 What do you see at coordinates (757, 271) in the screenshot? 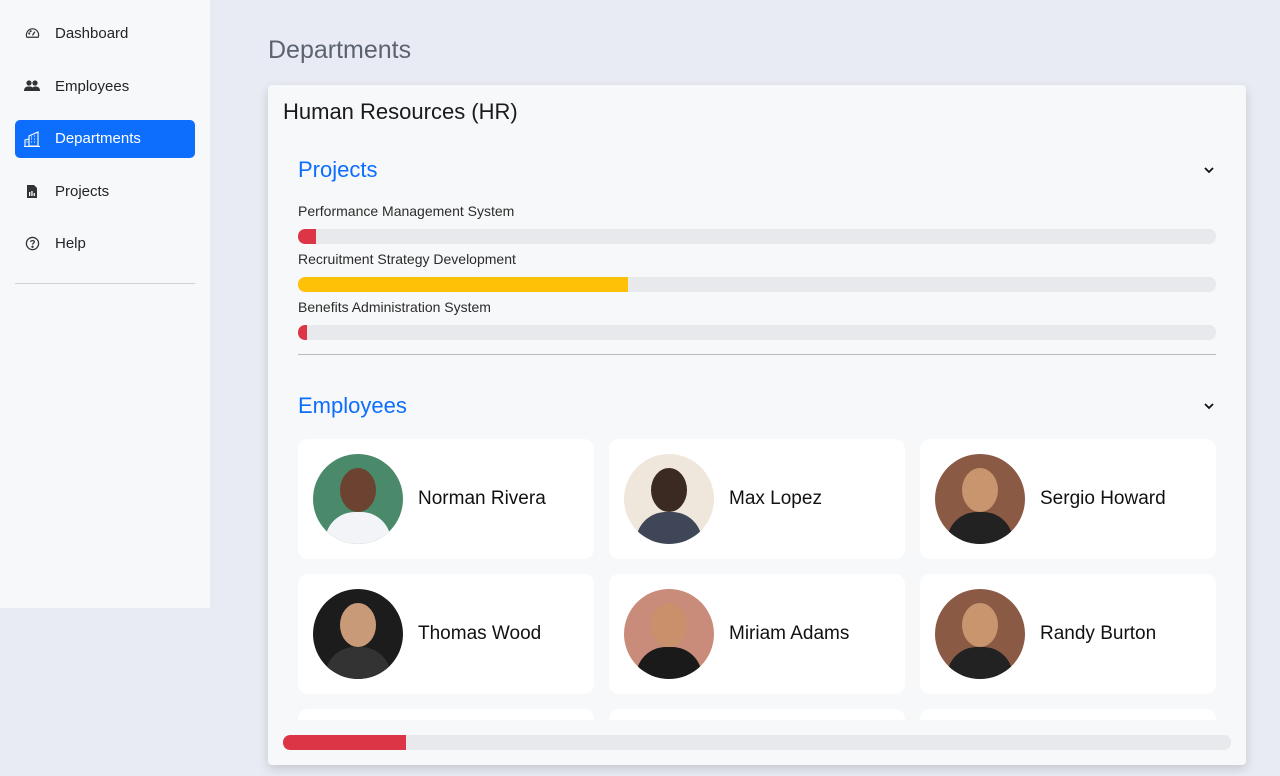
I see `project-item: Recruitment Strategy Development` at bounding box center [757, 271].